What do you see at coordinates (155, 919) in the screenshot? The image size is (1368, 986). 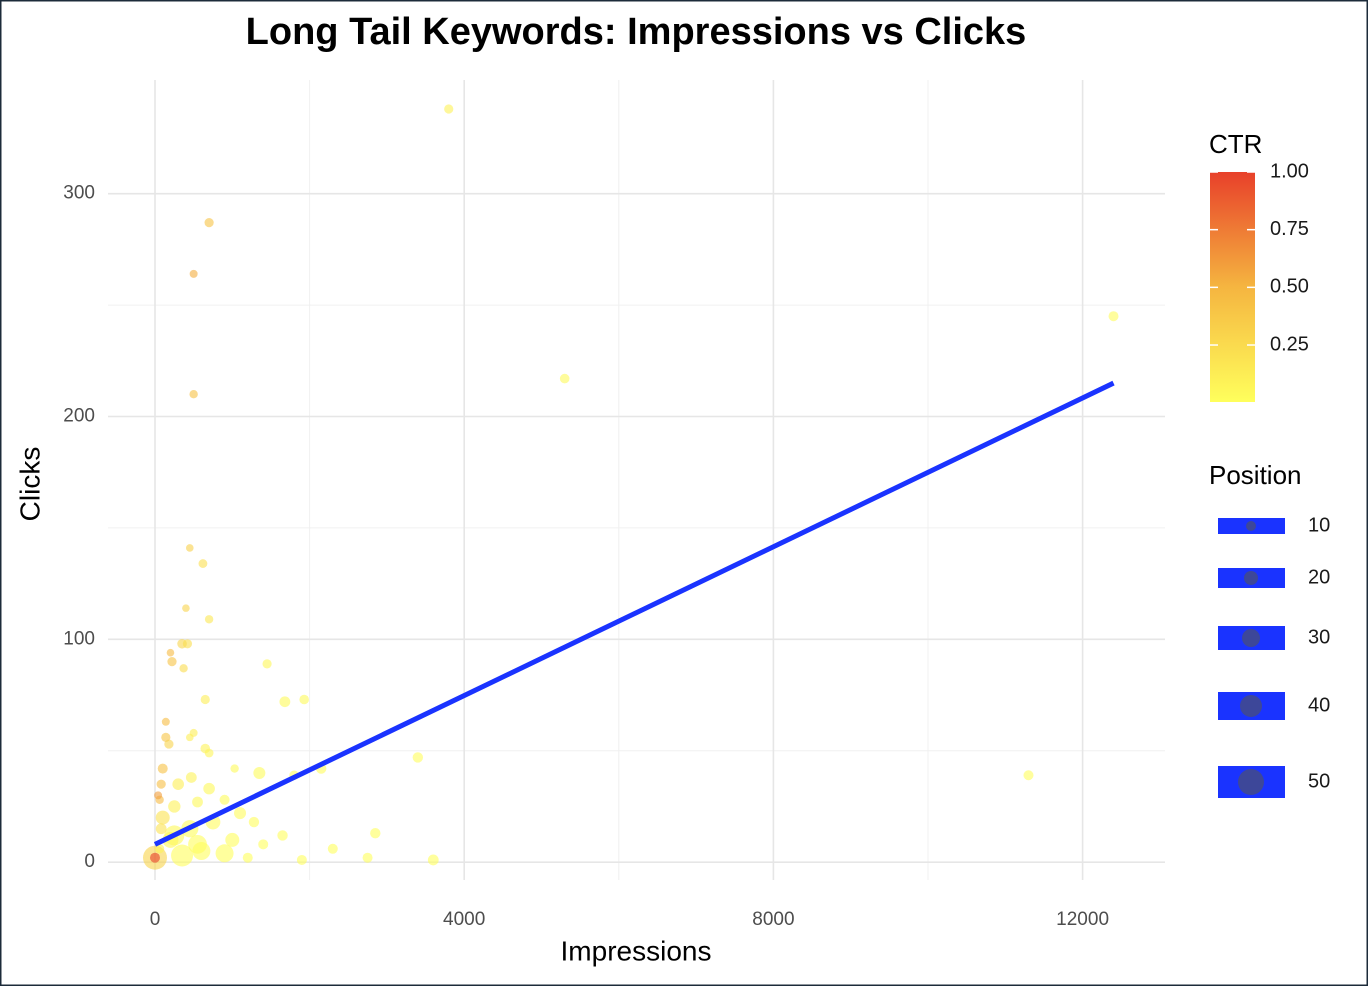 I see `x-tick-label: 0` at bounding box center [155, 919].